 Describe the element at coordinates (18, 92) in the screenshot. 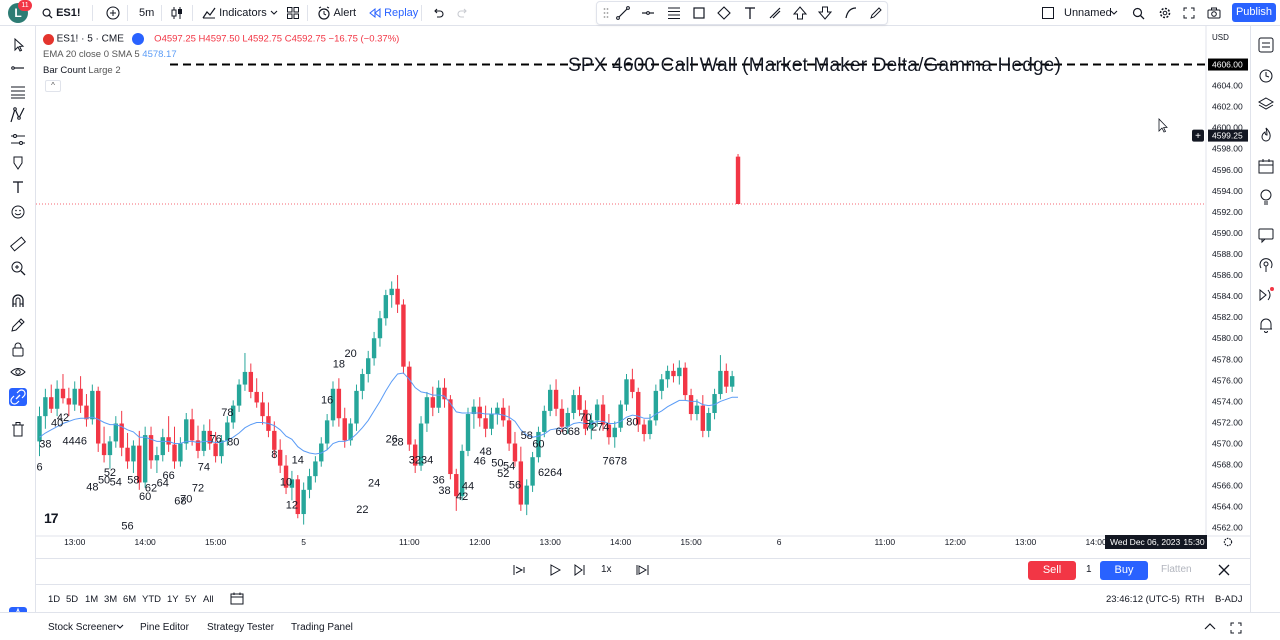

I see `channel-icon` at that location.